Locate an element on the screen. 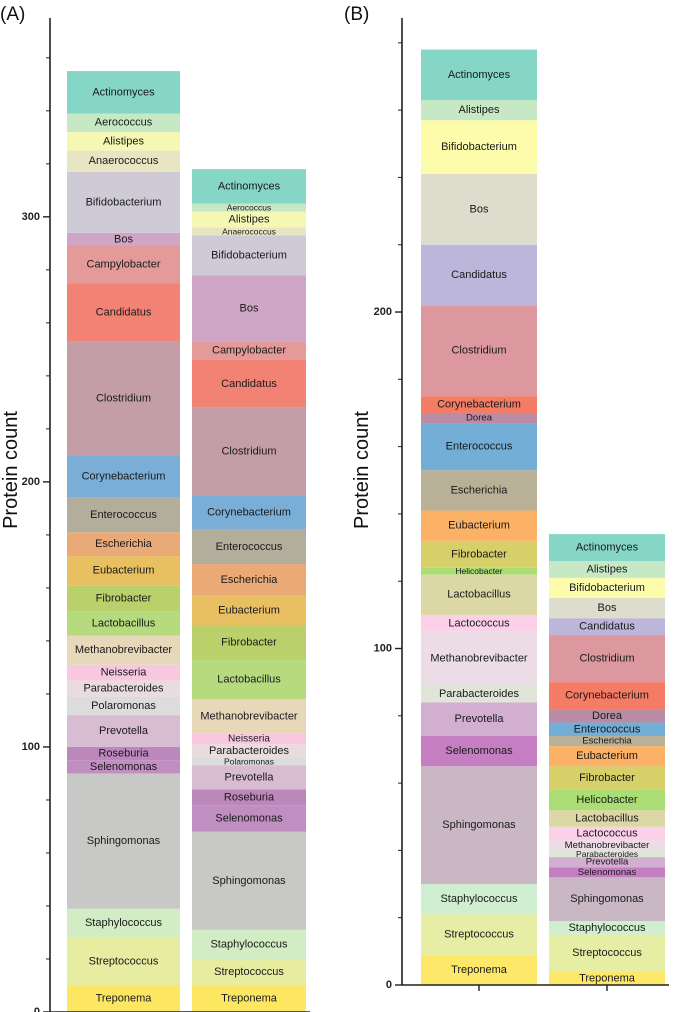 This screenshot has height=1012, width=685. bar-segment-fevs-escherichia is located at coordinates (249, 580).